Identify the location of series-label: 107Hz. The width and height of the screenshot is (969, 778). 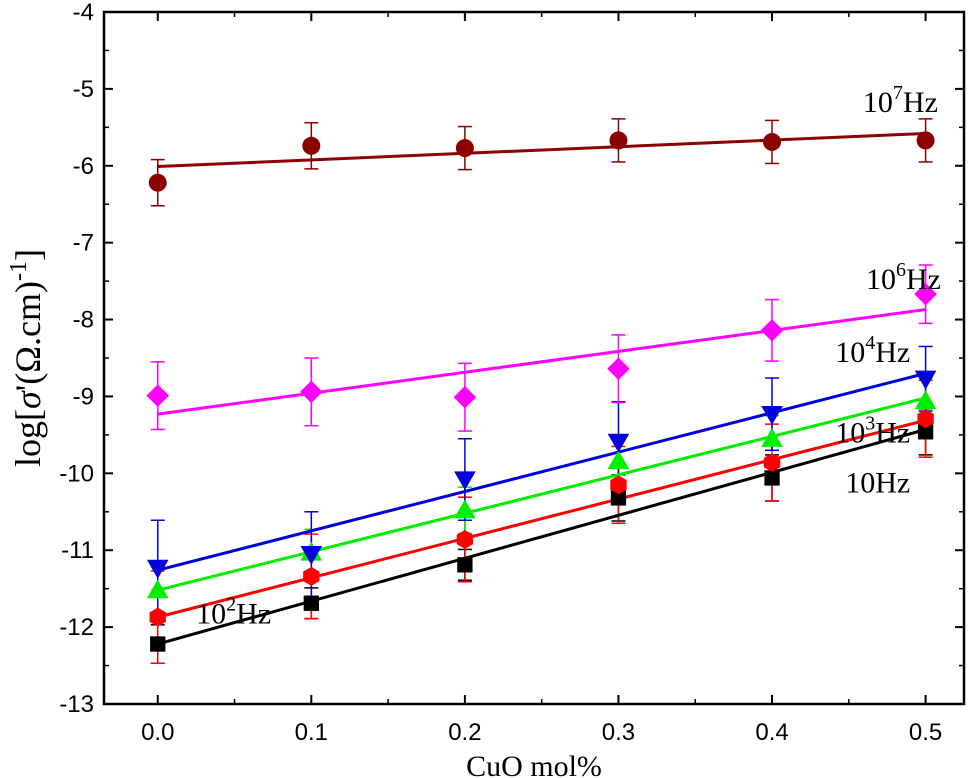
(900, 100).